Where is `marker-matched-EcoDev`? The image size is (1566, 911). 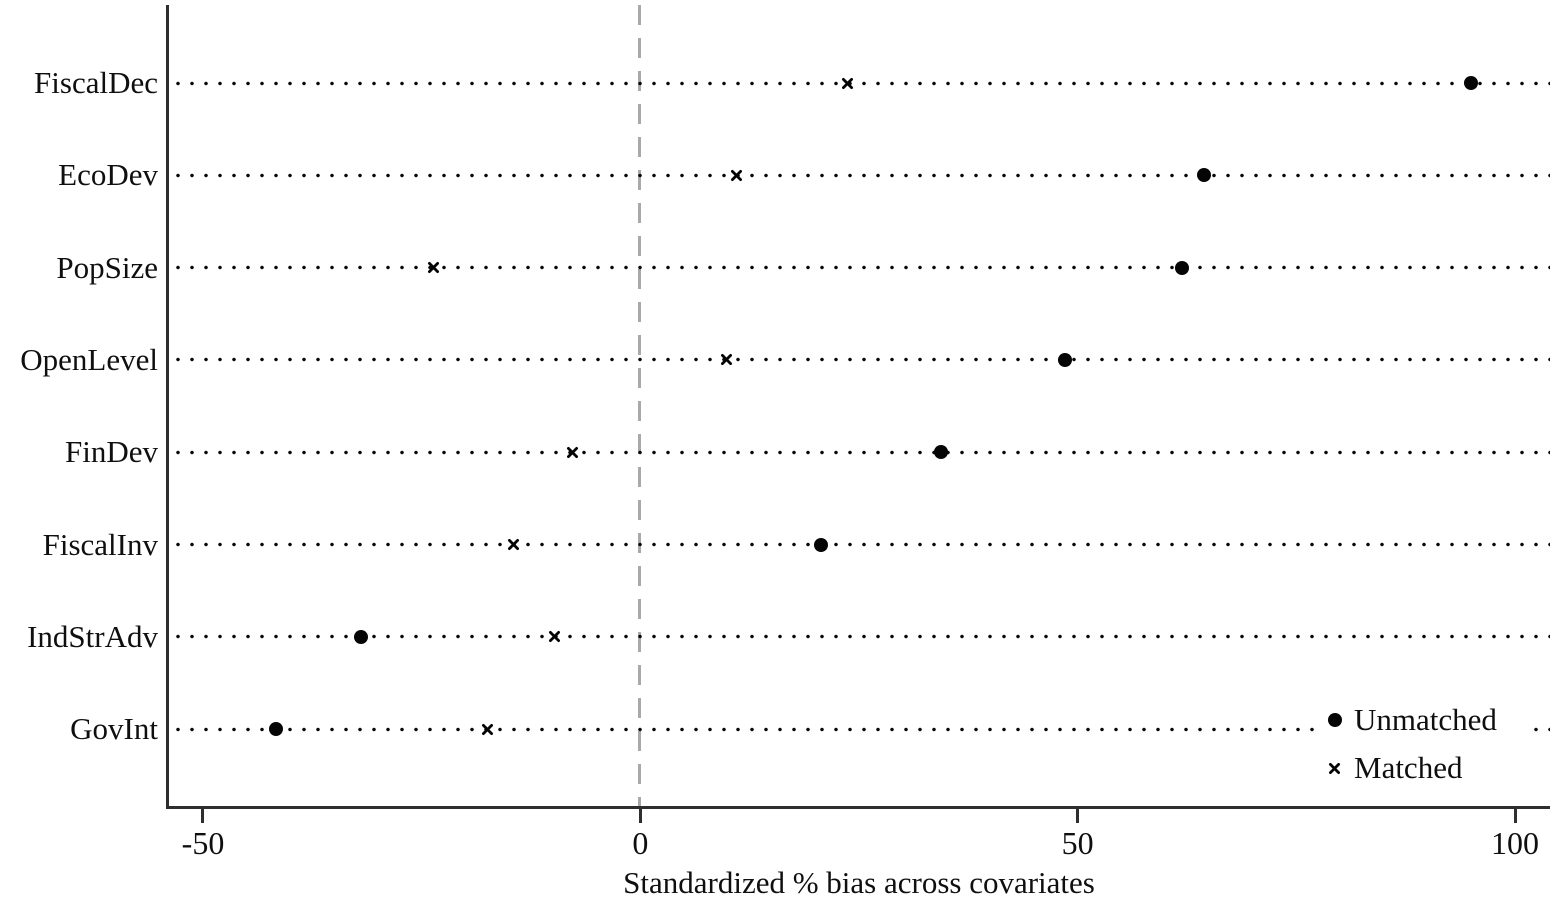
marker-matched-EcoDev is located at coordinates (737, 175).